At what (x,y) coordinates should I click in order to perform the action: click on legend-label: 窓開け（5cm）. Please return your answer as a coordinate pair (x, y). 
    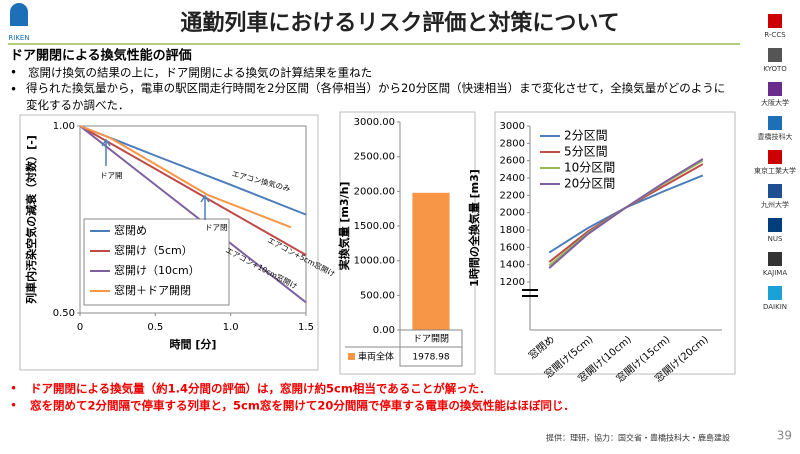
    Looking at the image, I should click on (153, 250).